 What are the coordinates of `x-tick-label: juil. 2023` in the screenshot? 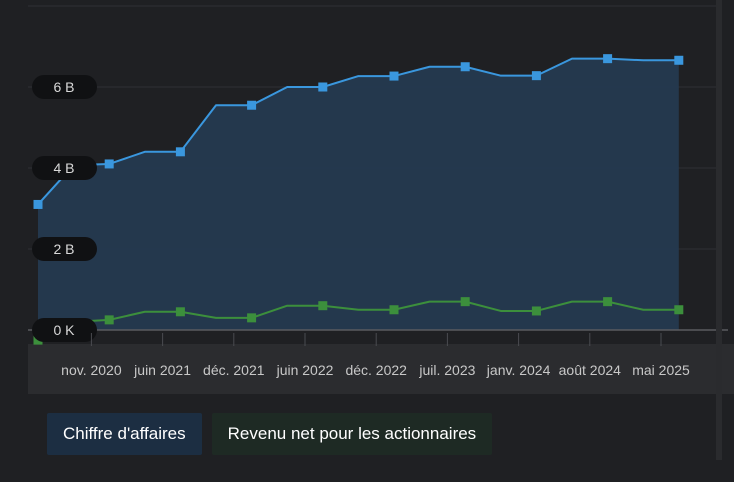 It's located at (446, 370).